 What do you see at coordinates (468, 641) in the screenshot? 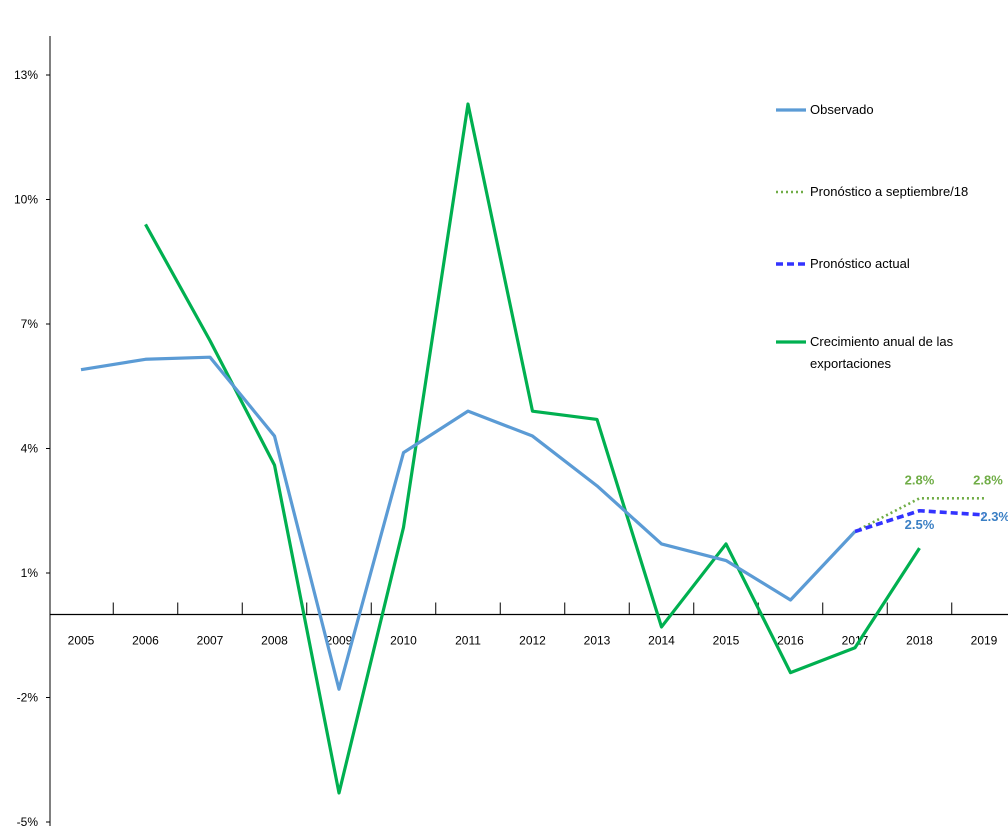
I see `x-tick-label: 2011` at bounding box center [468, 641].